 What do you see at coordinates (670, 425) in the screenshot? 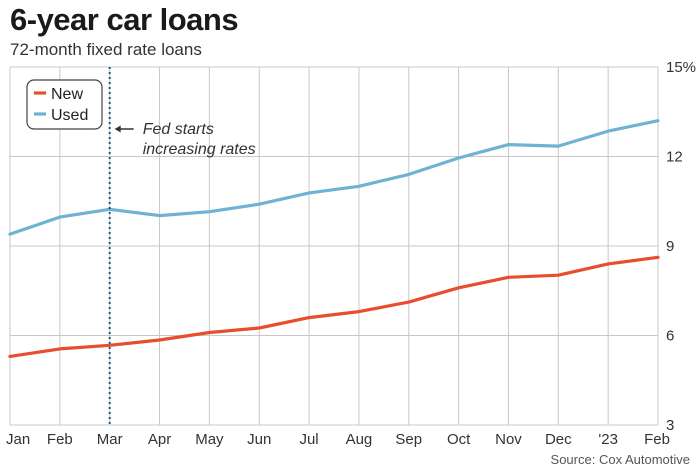
I see `y-tick-label: 3` at bounding box center [670, 425].